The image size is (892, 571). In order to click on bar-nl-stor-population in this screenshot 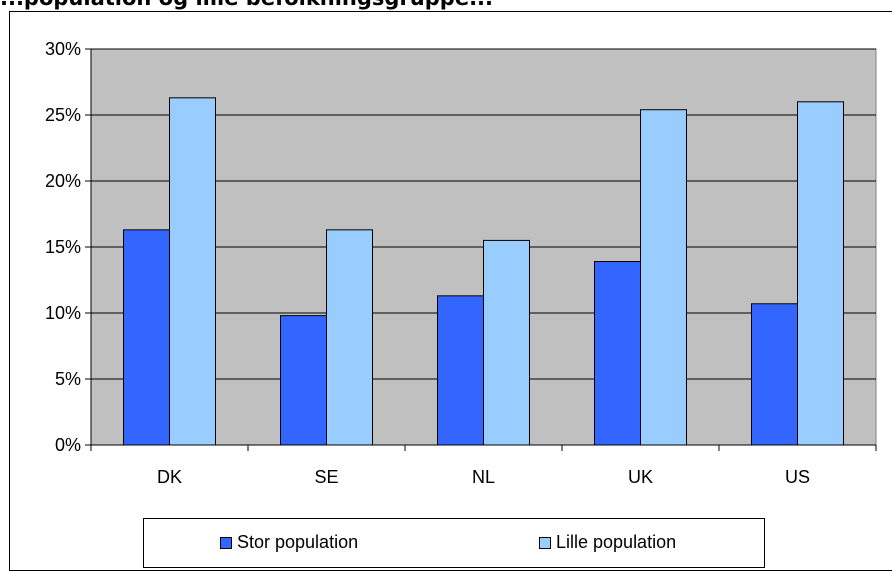, I will do `click(460, 370)`.